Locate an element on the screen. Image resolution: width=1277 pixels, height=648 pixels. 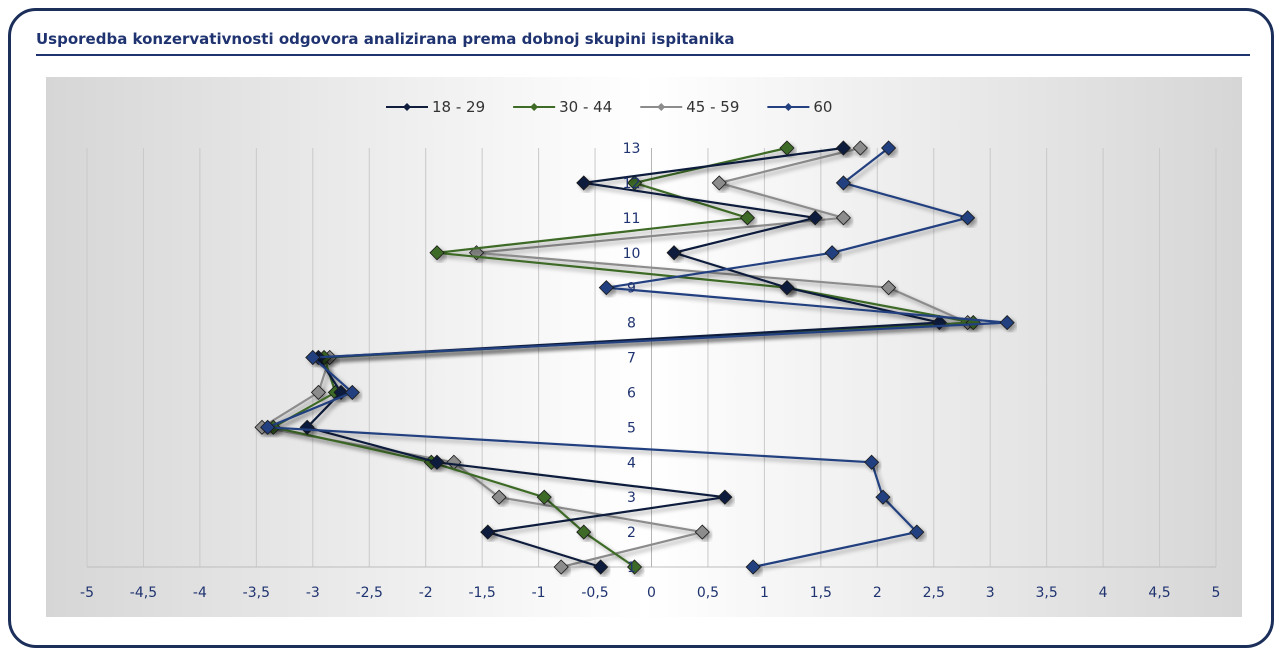
y-tick-label: 4 is located at coordinates (631, 463).